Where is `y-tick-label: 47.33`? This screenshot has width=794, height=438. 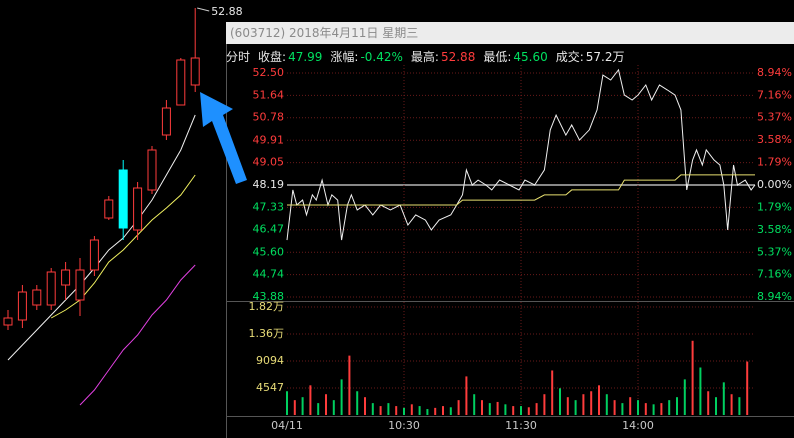 y-tick-label: 47.33 is located at coordinates (269, 206).